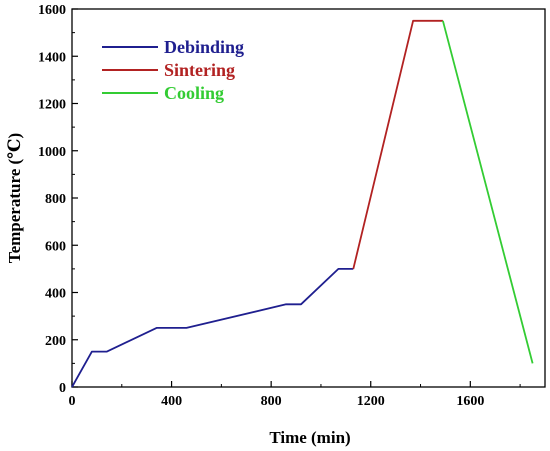  I want to click on y-tick-label: 400, so click(55, 294).